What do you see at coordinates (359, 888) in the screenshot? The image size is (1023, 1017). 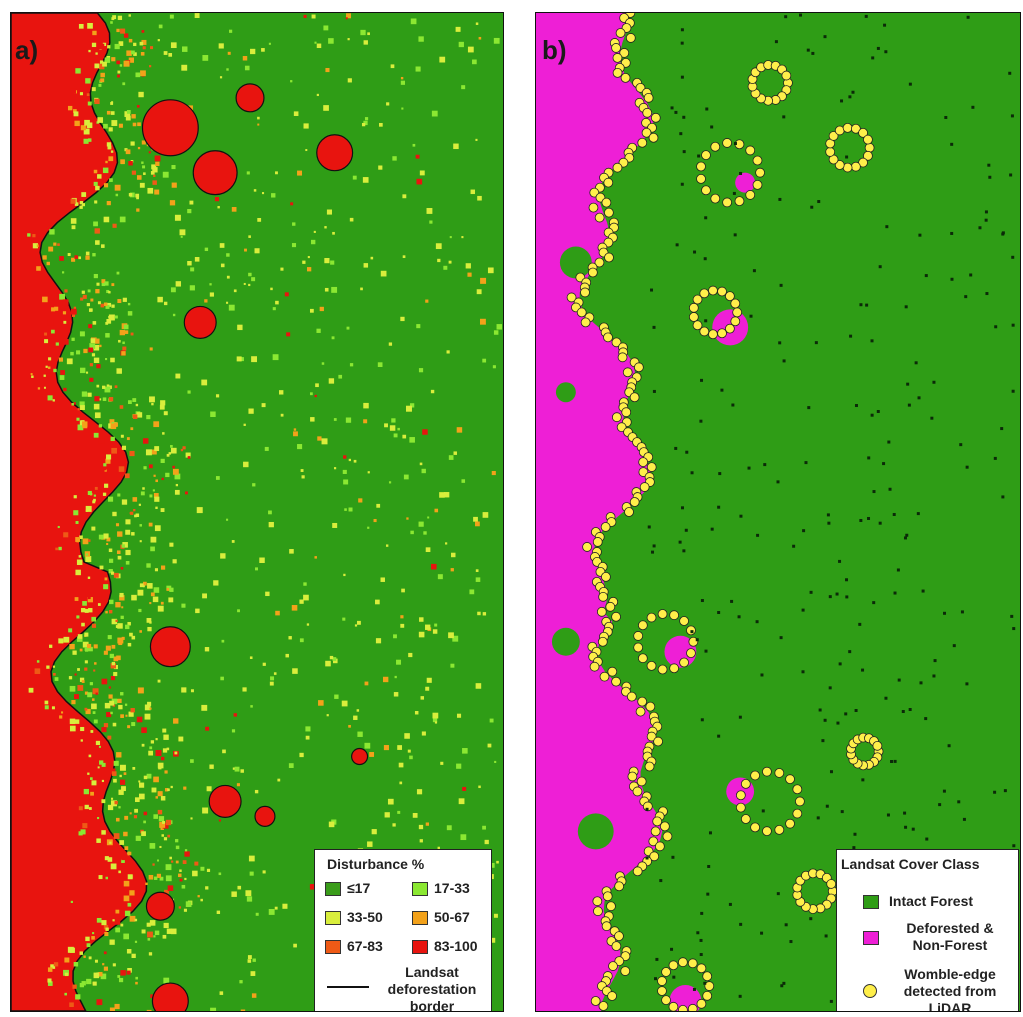 I see `label-le17: ≤17` at bounding box center [359, 888].